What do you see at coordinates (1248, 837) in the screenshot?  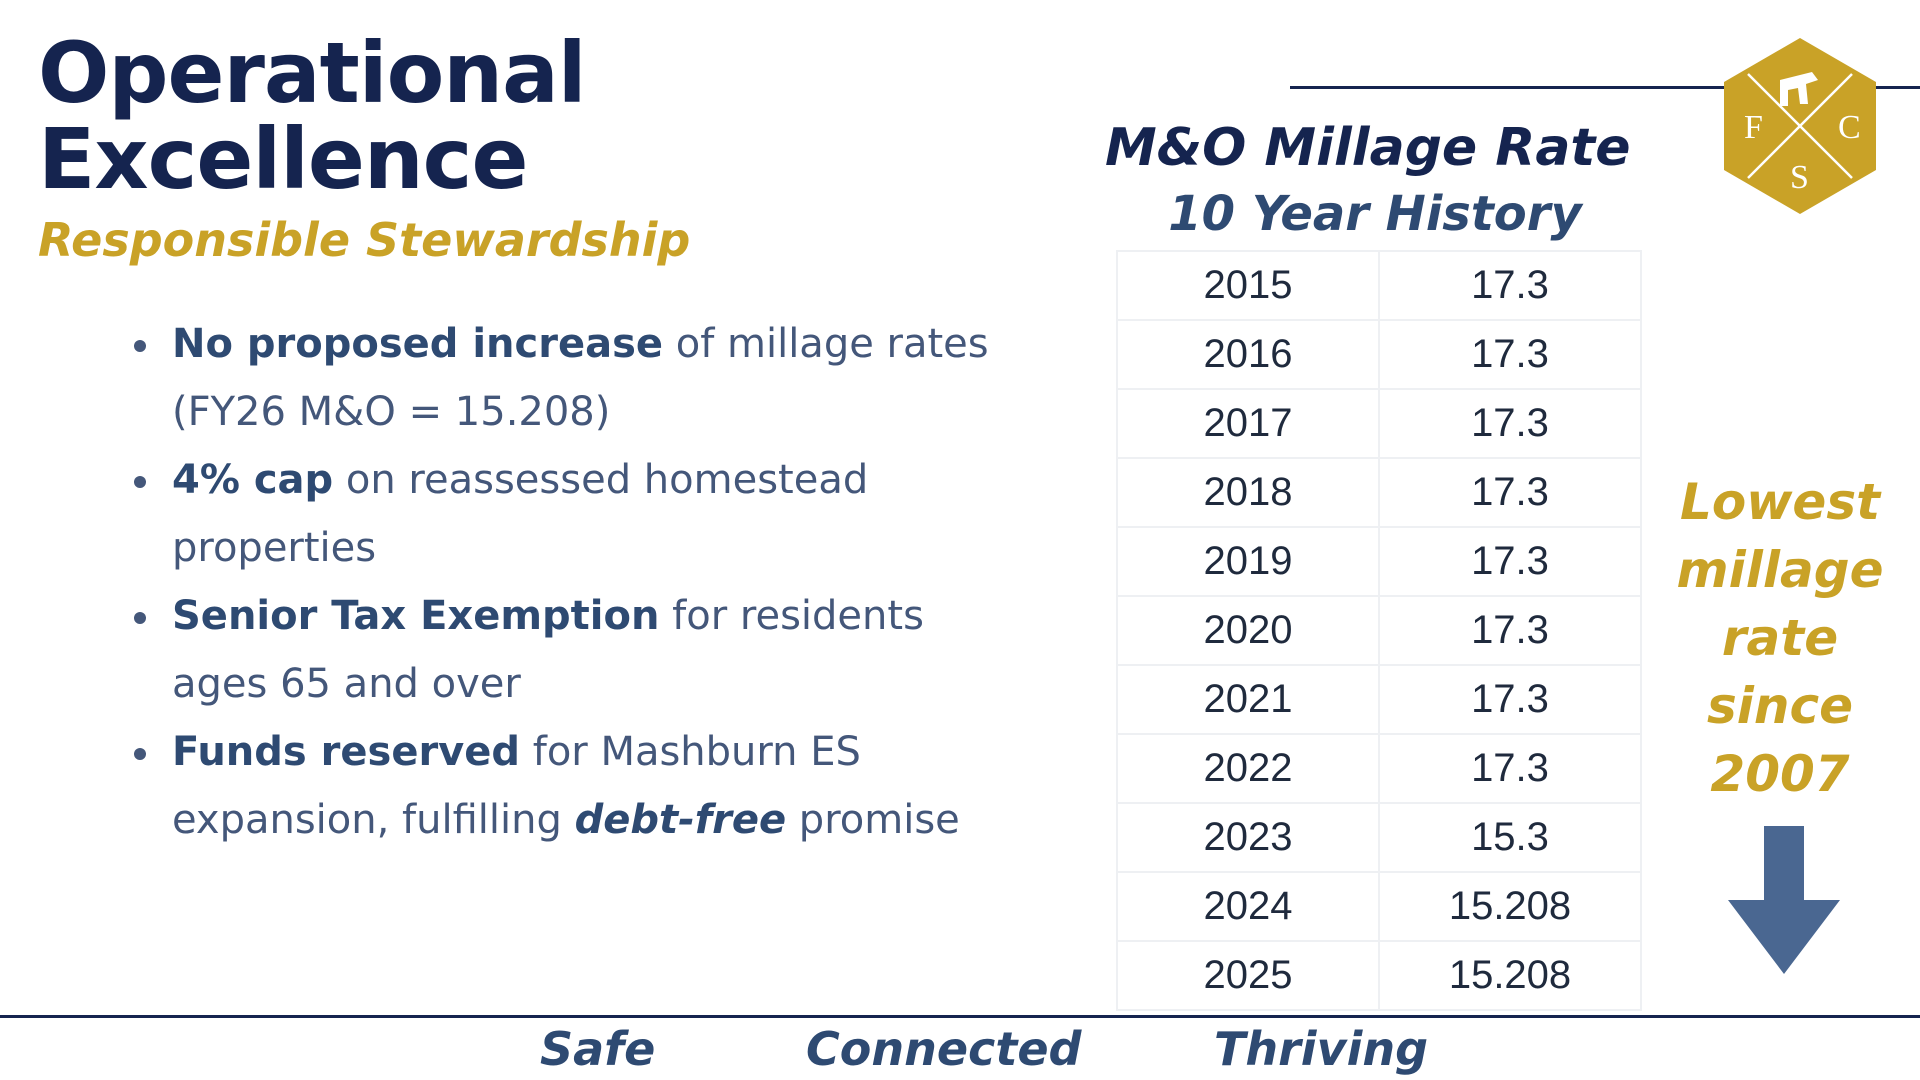 I see `year-cell: 2023` at bounding box center [1248, 837].